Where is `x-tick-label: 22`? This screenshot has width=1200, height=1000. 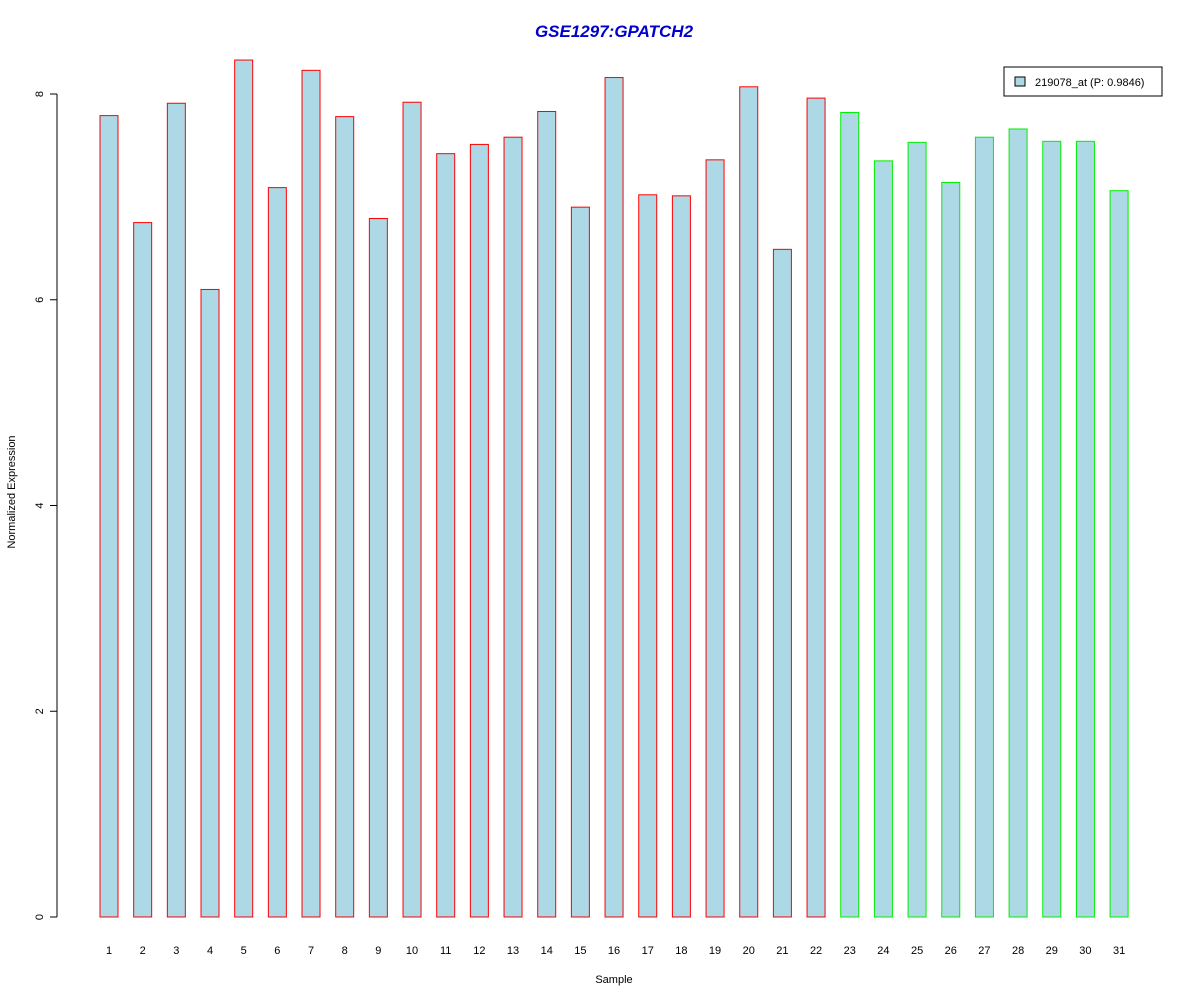 x-tick-label: 22 is located at coordinates (816, 951).